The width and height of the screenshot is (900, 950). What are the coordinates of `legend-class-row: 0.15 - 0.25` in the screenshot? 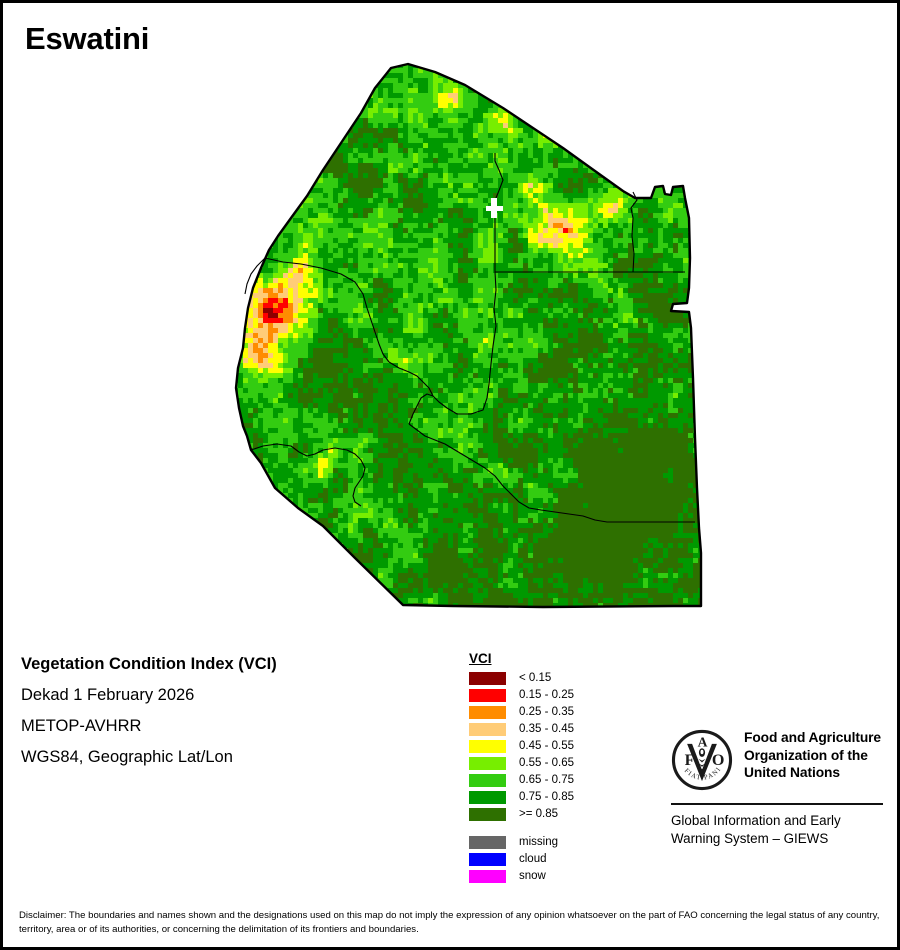 It's located at (521, 695).